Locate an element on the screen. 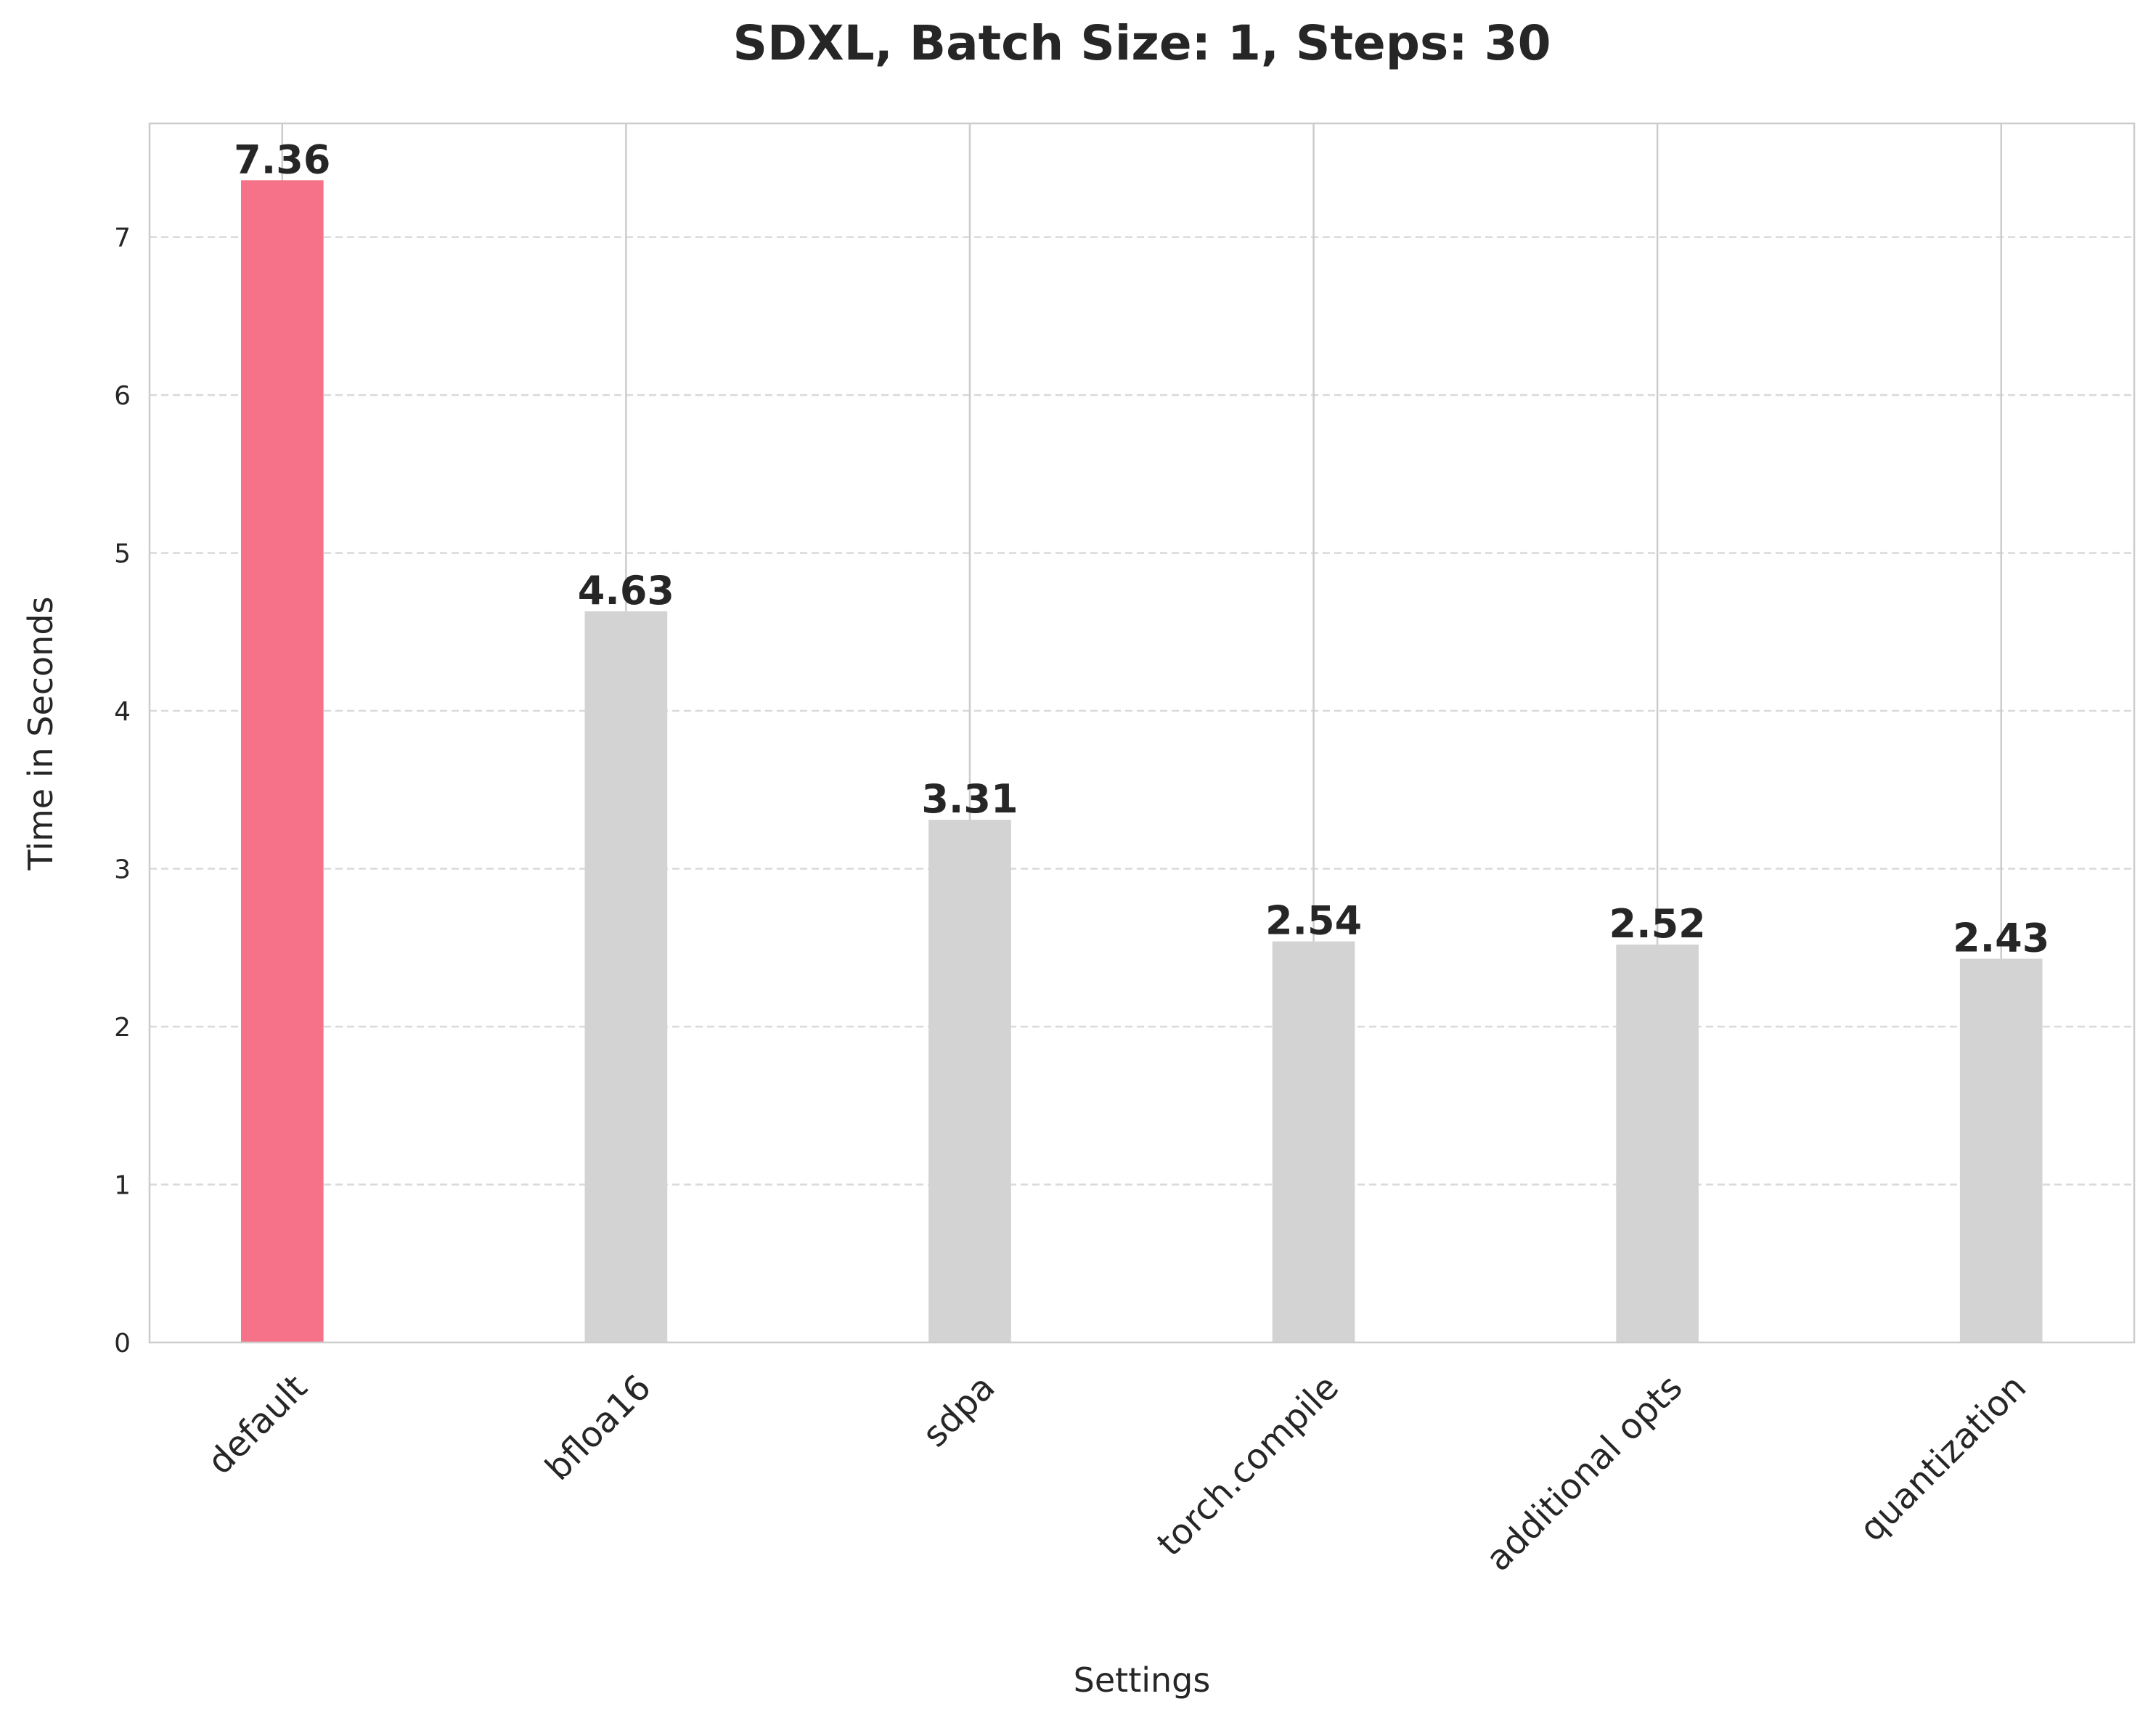 The width and height of the screenshot is (2156, 1728). value-label: 2.52 is located at coordinates (1657, 924).